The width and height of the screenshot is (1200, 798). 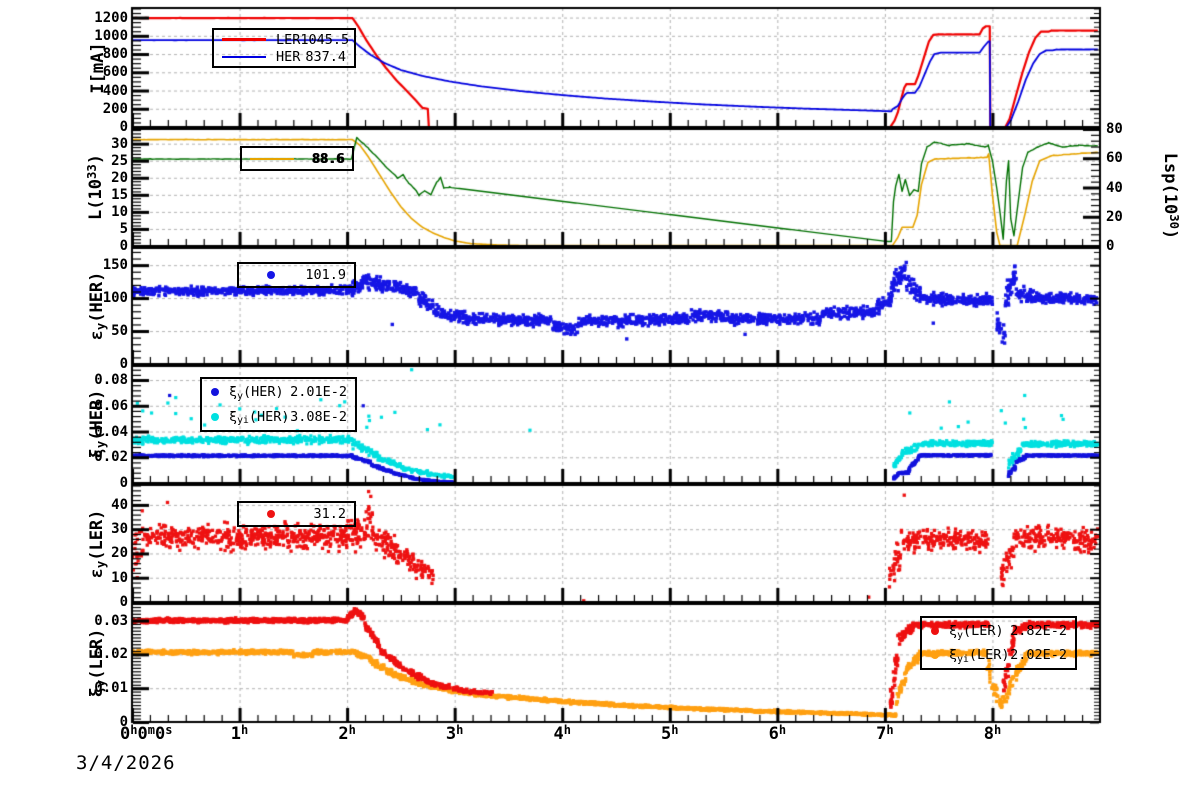 I want to click on legend-entry: 101.9, so click(x=296, y=275).